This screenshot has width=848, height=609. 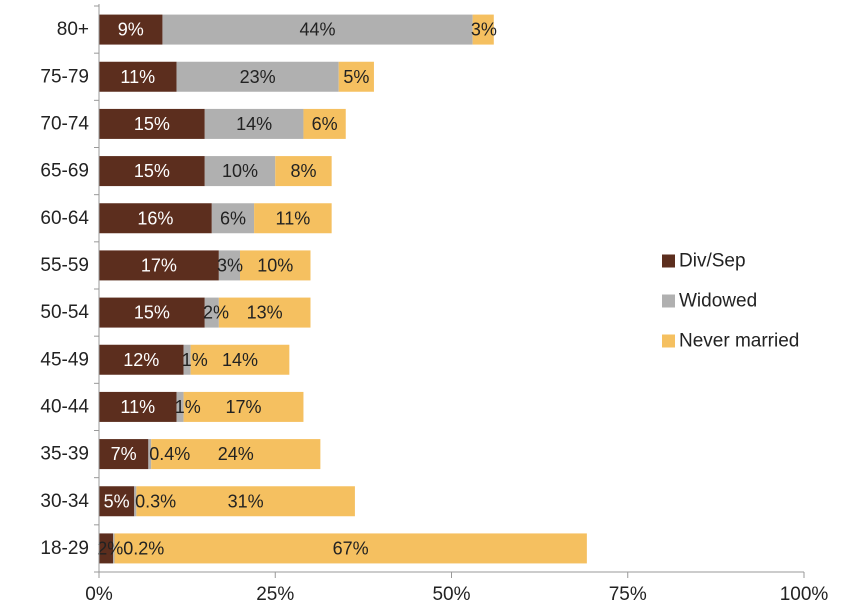 I want to click on data-label: 31%, so click(x=246, y=501).